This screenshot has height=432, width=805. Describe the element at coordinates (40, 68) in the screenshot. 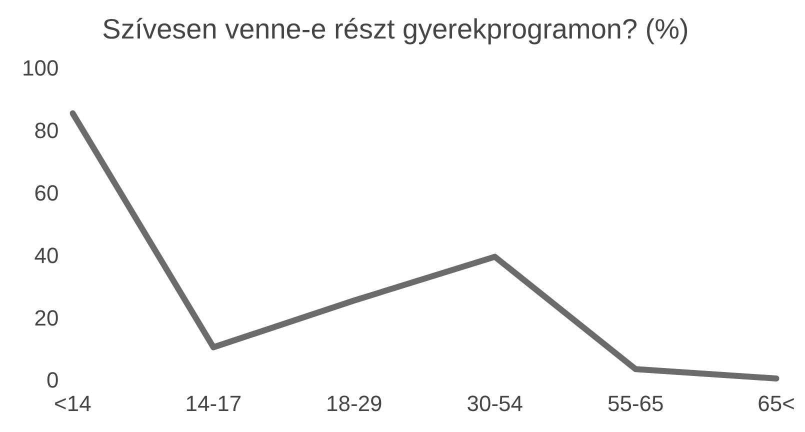

I see `y-tick-label: 100` at that location.